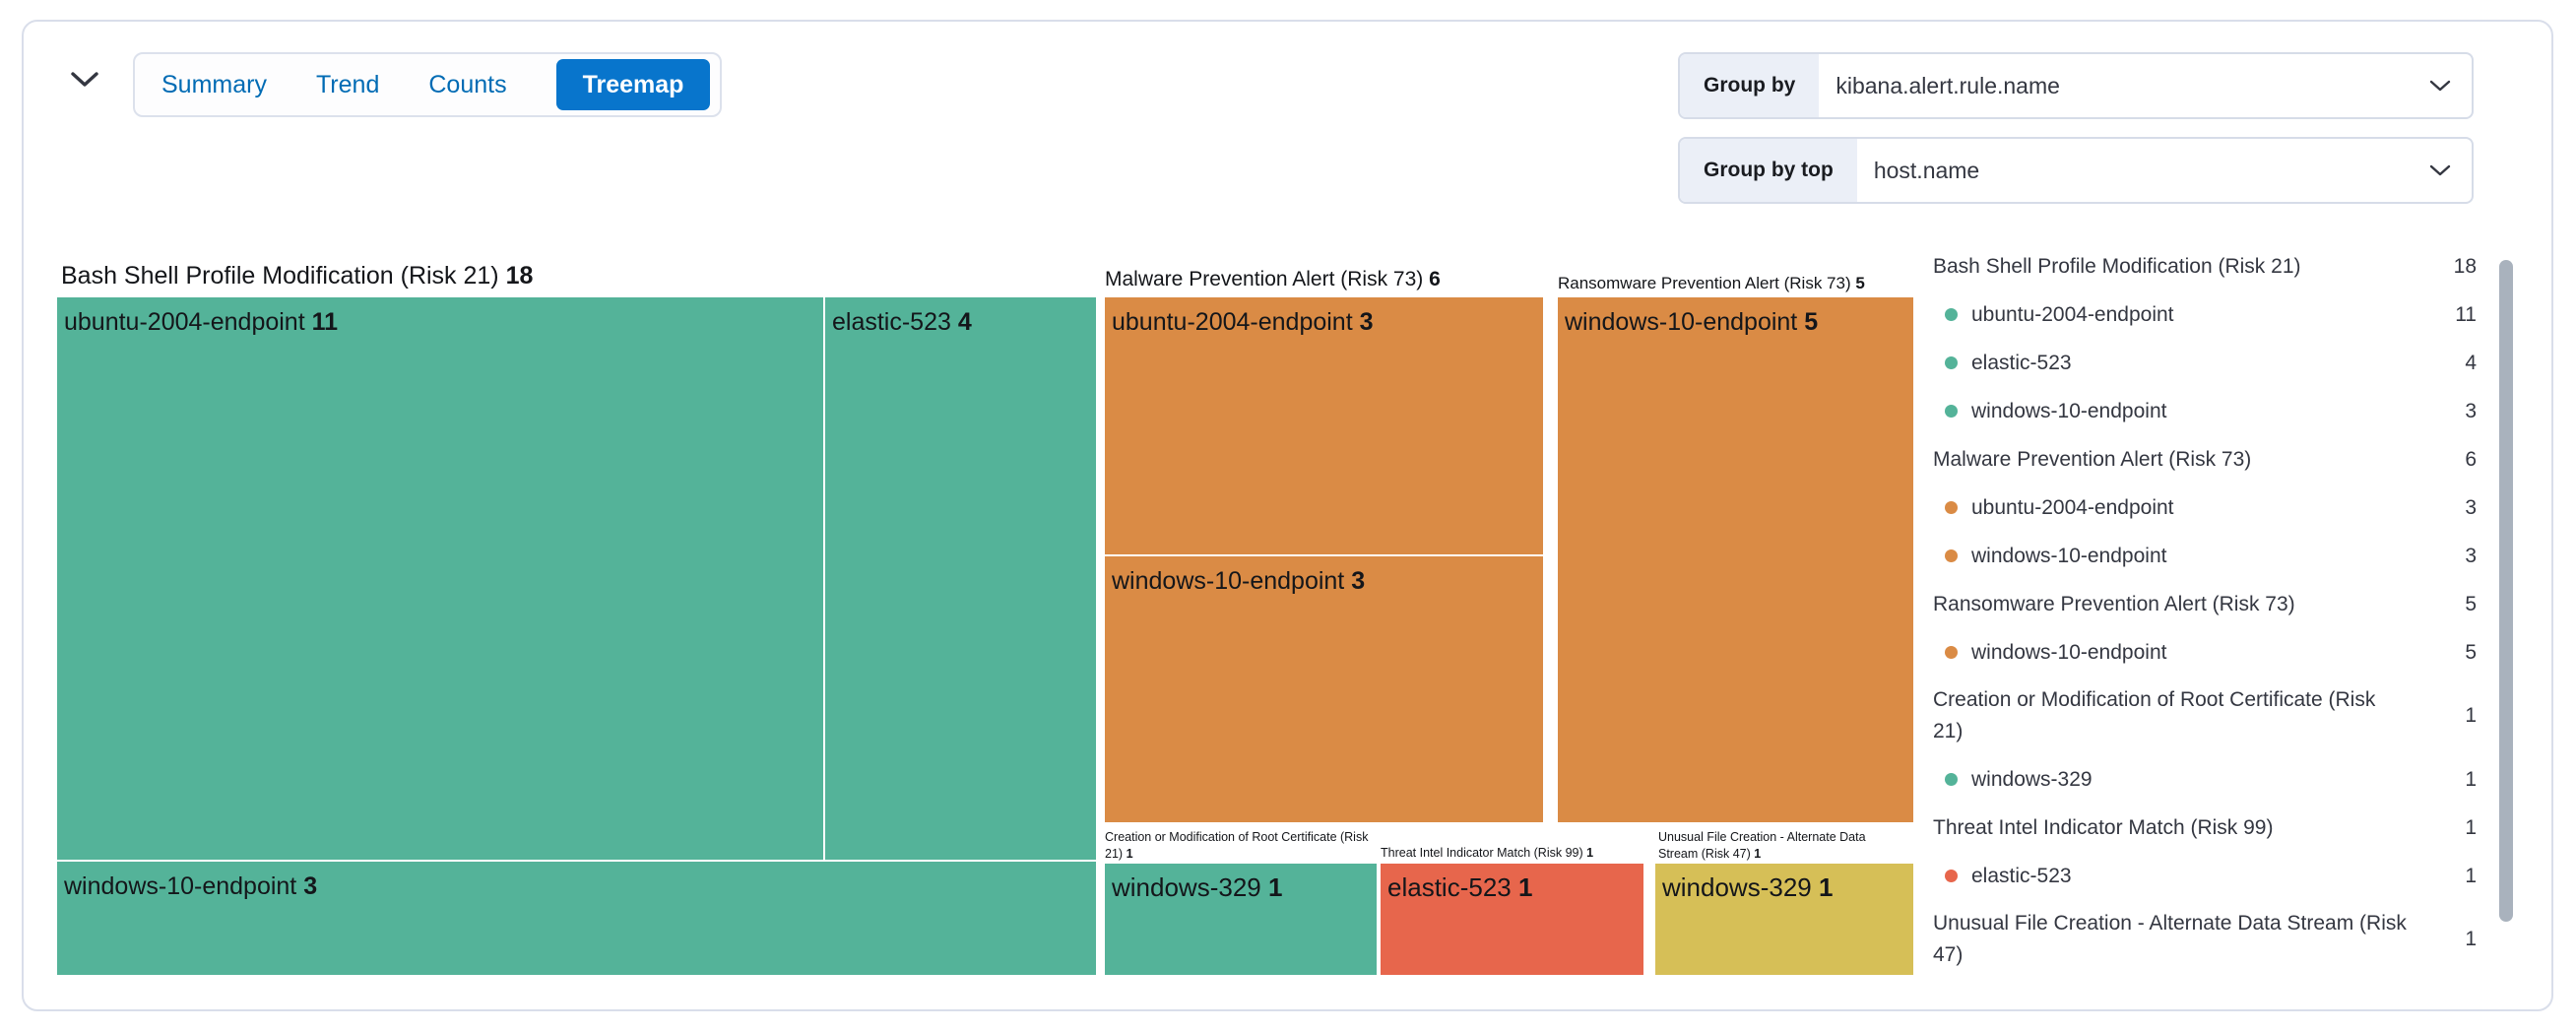 The height and width of the screenshot is (1032, 2576). What do you see at coordinates (1435, 279) in the screenshot?
I see `group-header-count: 6` at bounding box center [1435, 279].